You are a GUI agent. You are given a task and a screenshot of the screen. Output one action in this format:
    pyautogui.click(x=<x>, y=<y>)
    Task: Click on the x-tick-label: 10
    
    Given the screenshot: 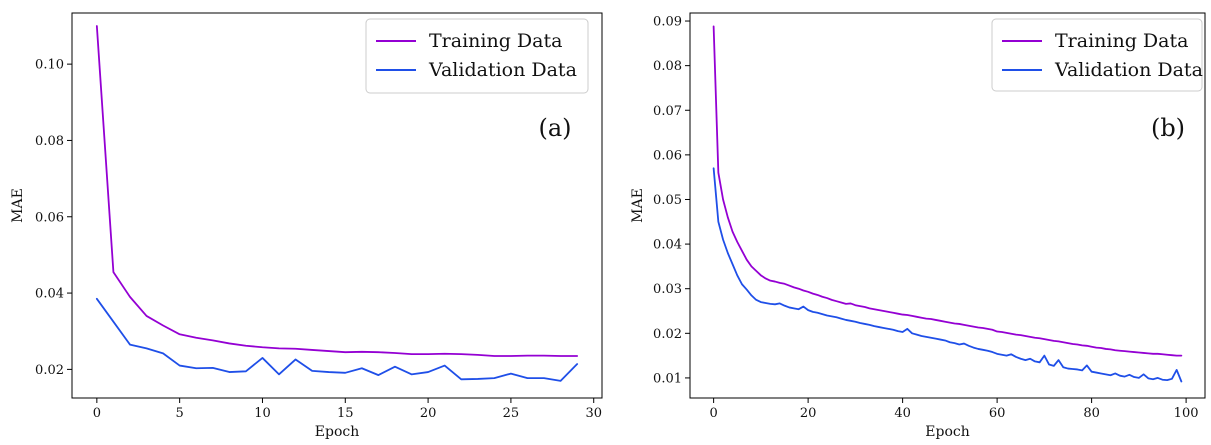 What is the action you would take?
    pyautogui.click(x=262, y=413)
    